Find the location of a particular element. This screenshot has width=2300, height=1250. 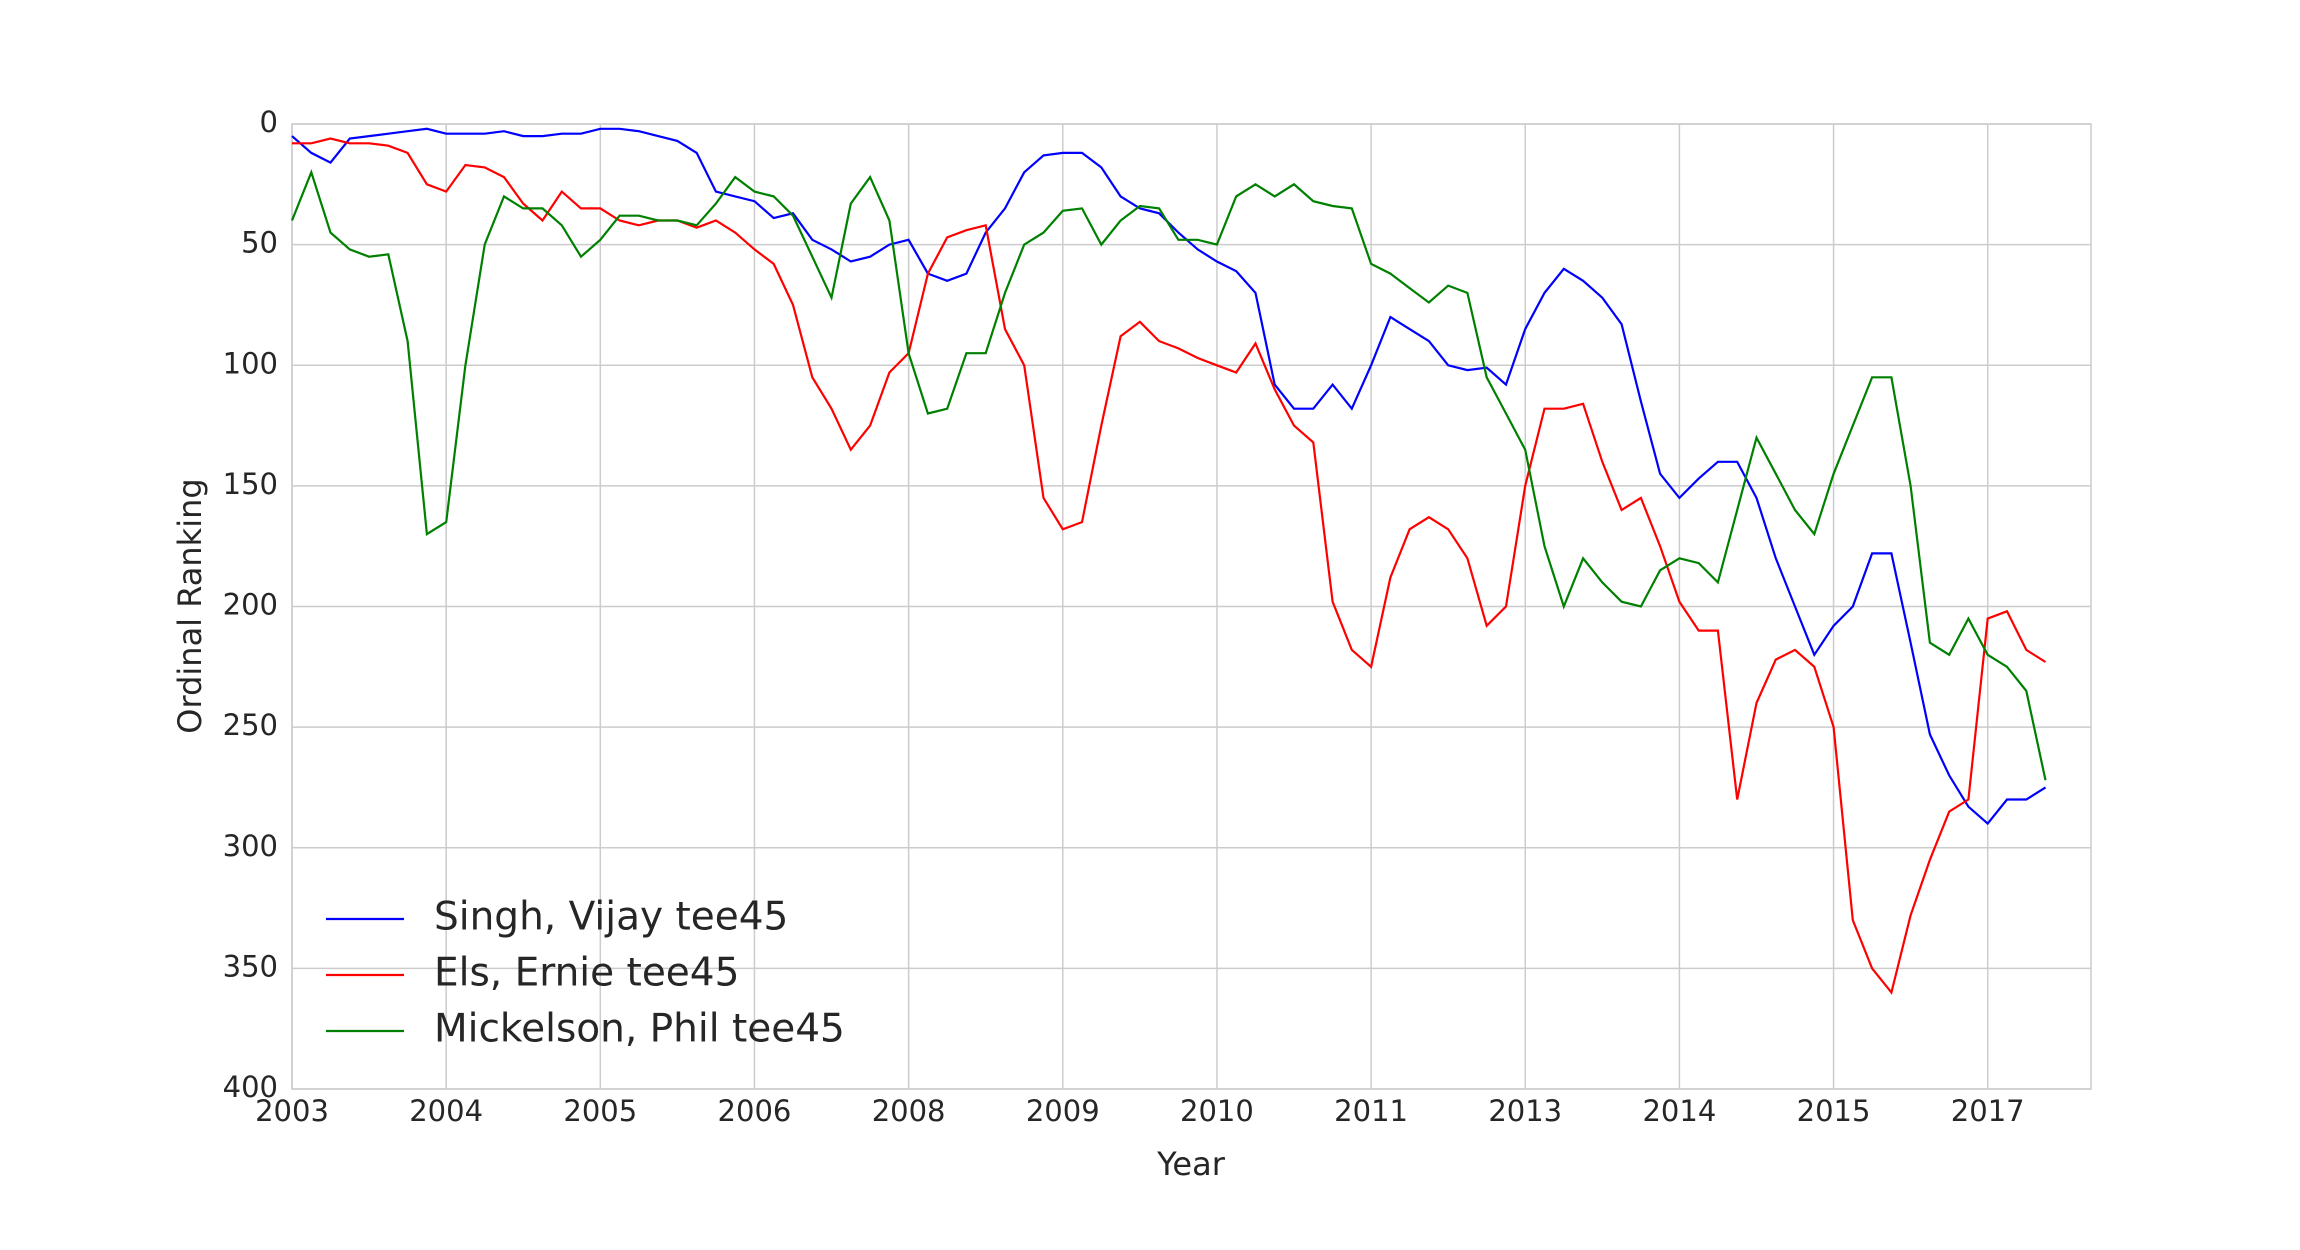

y-tick-label: 100 is located at coordinates (250, 363).